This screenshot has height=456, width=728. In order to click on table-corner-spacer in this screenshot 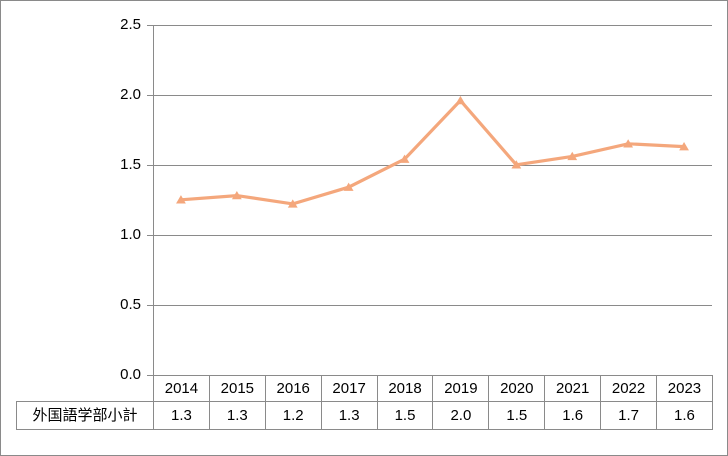, I will do `click(85, 389)`.